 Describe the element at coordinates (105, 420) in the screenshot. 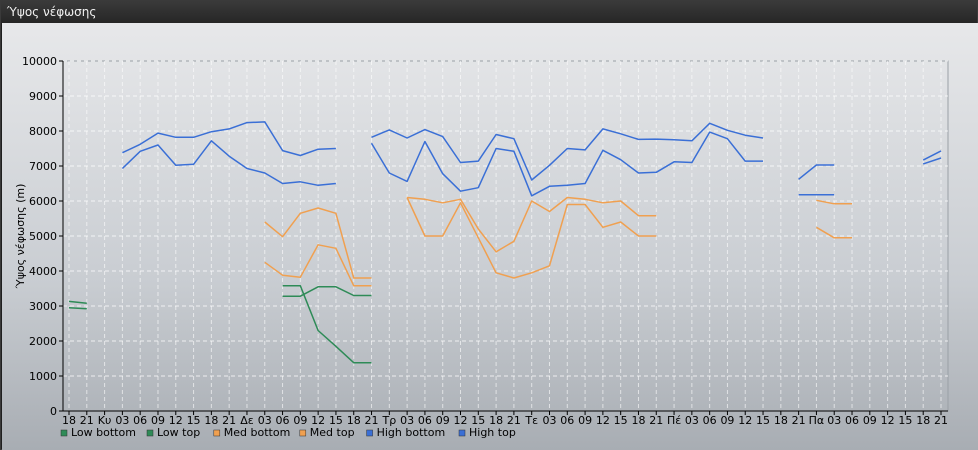

I see `x-tick-label: Κυ` at that location.